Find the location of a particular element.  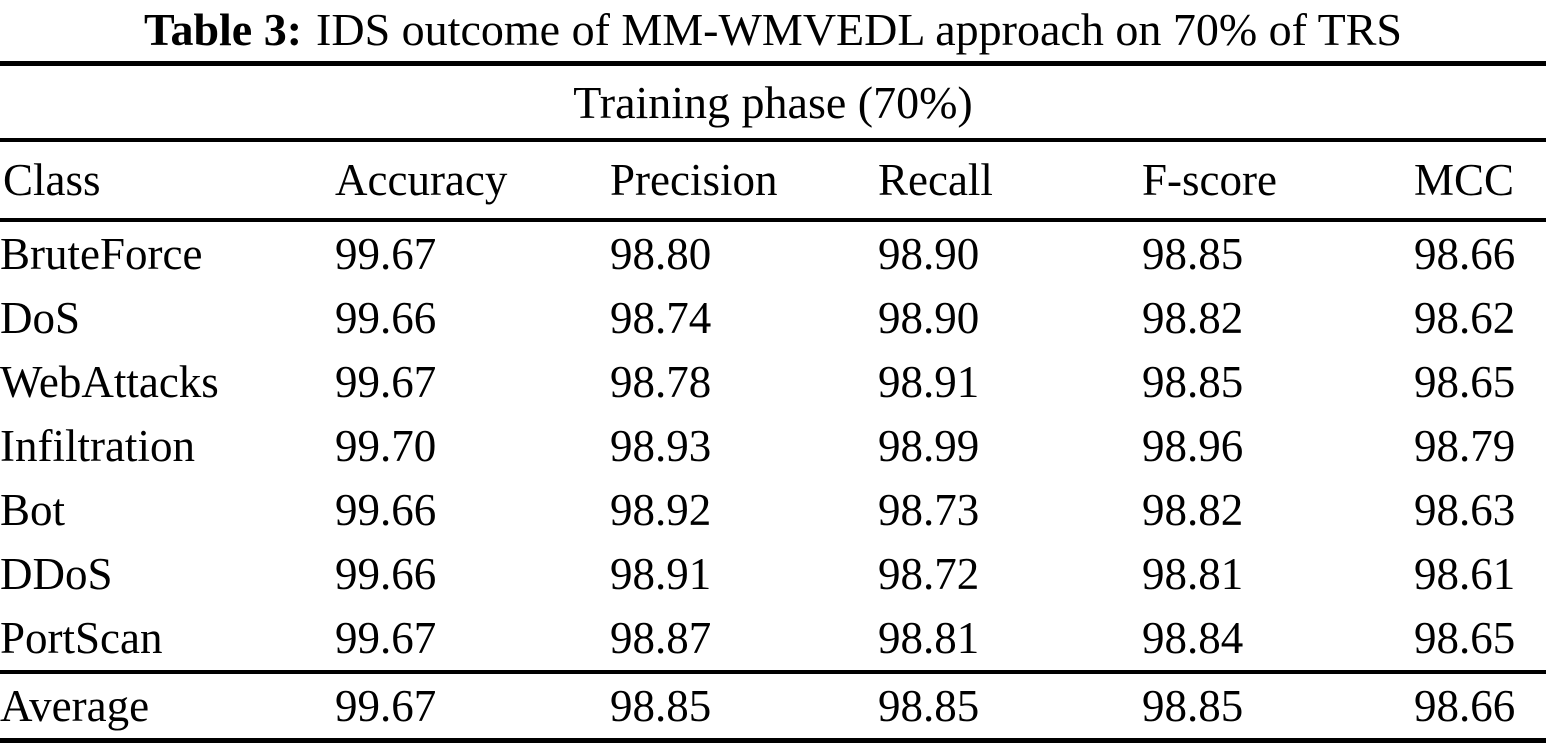

class-cell: Average is located at coordinates (167, 706).